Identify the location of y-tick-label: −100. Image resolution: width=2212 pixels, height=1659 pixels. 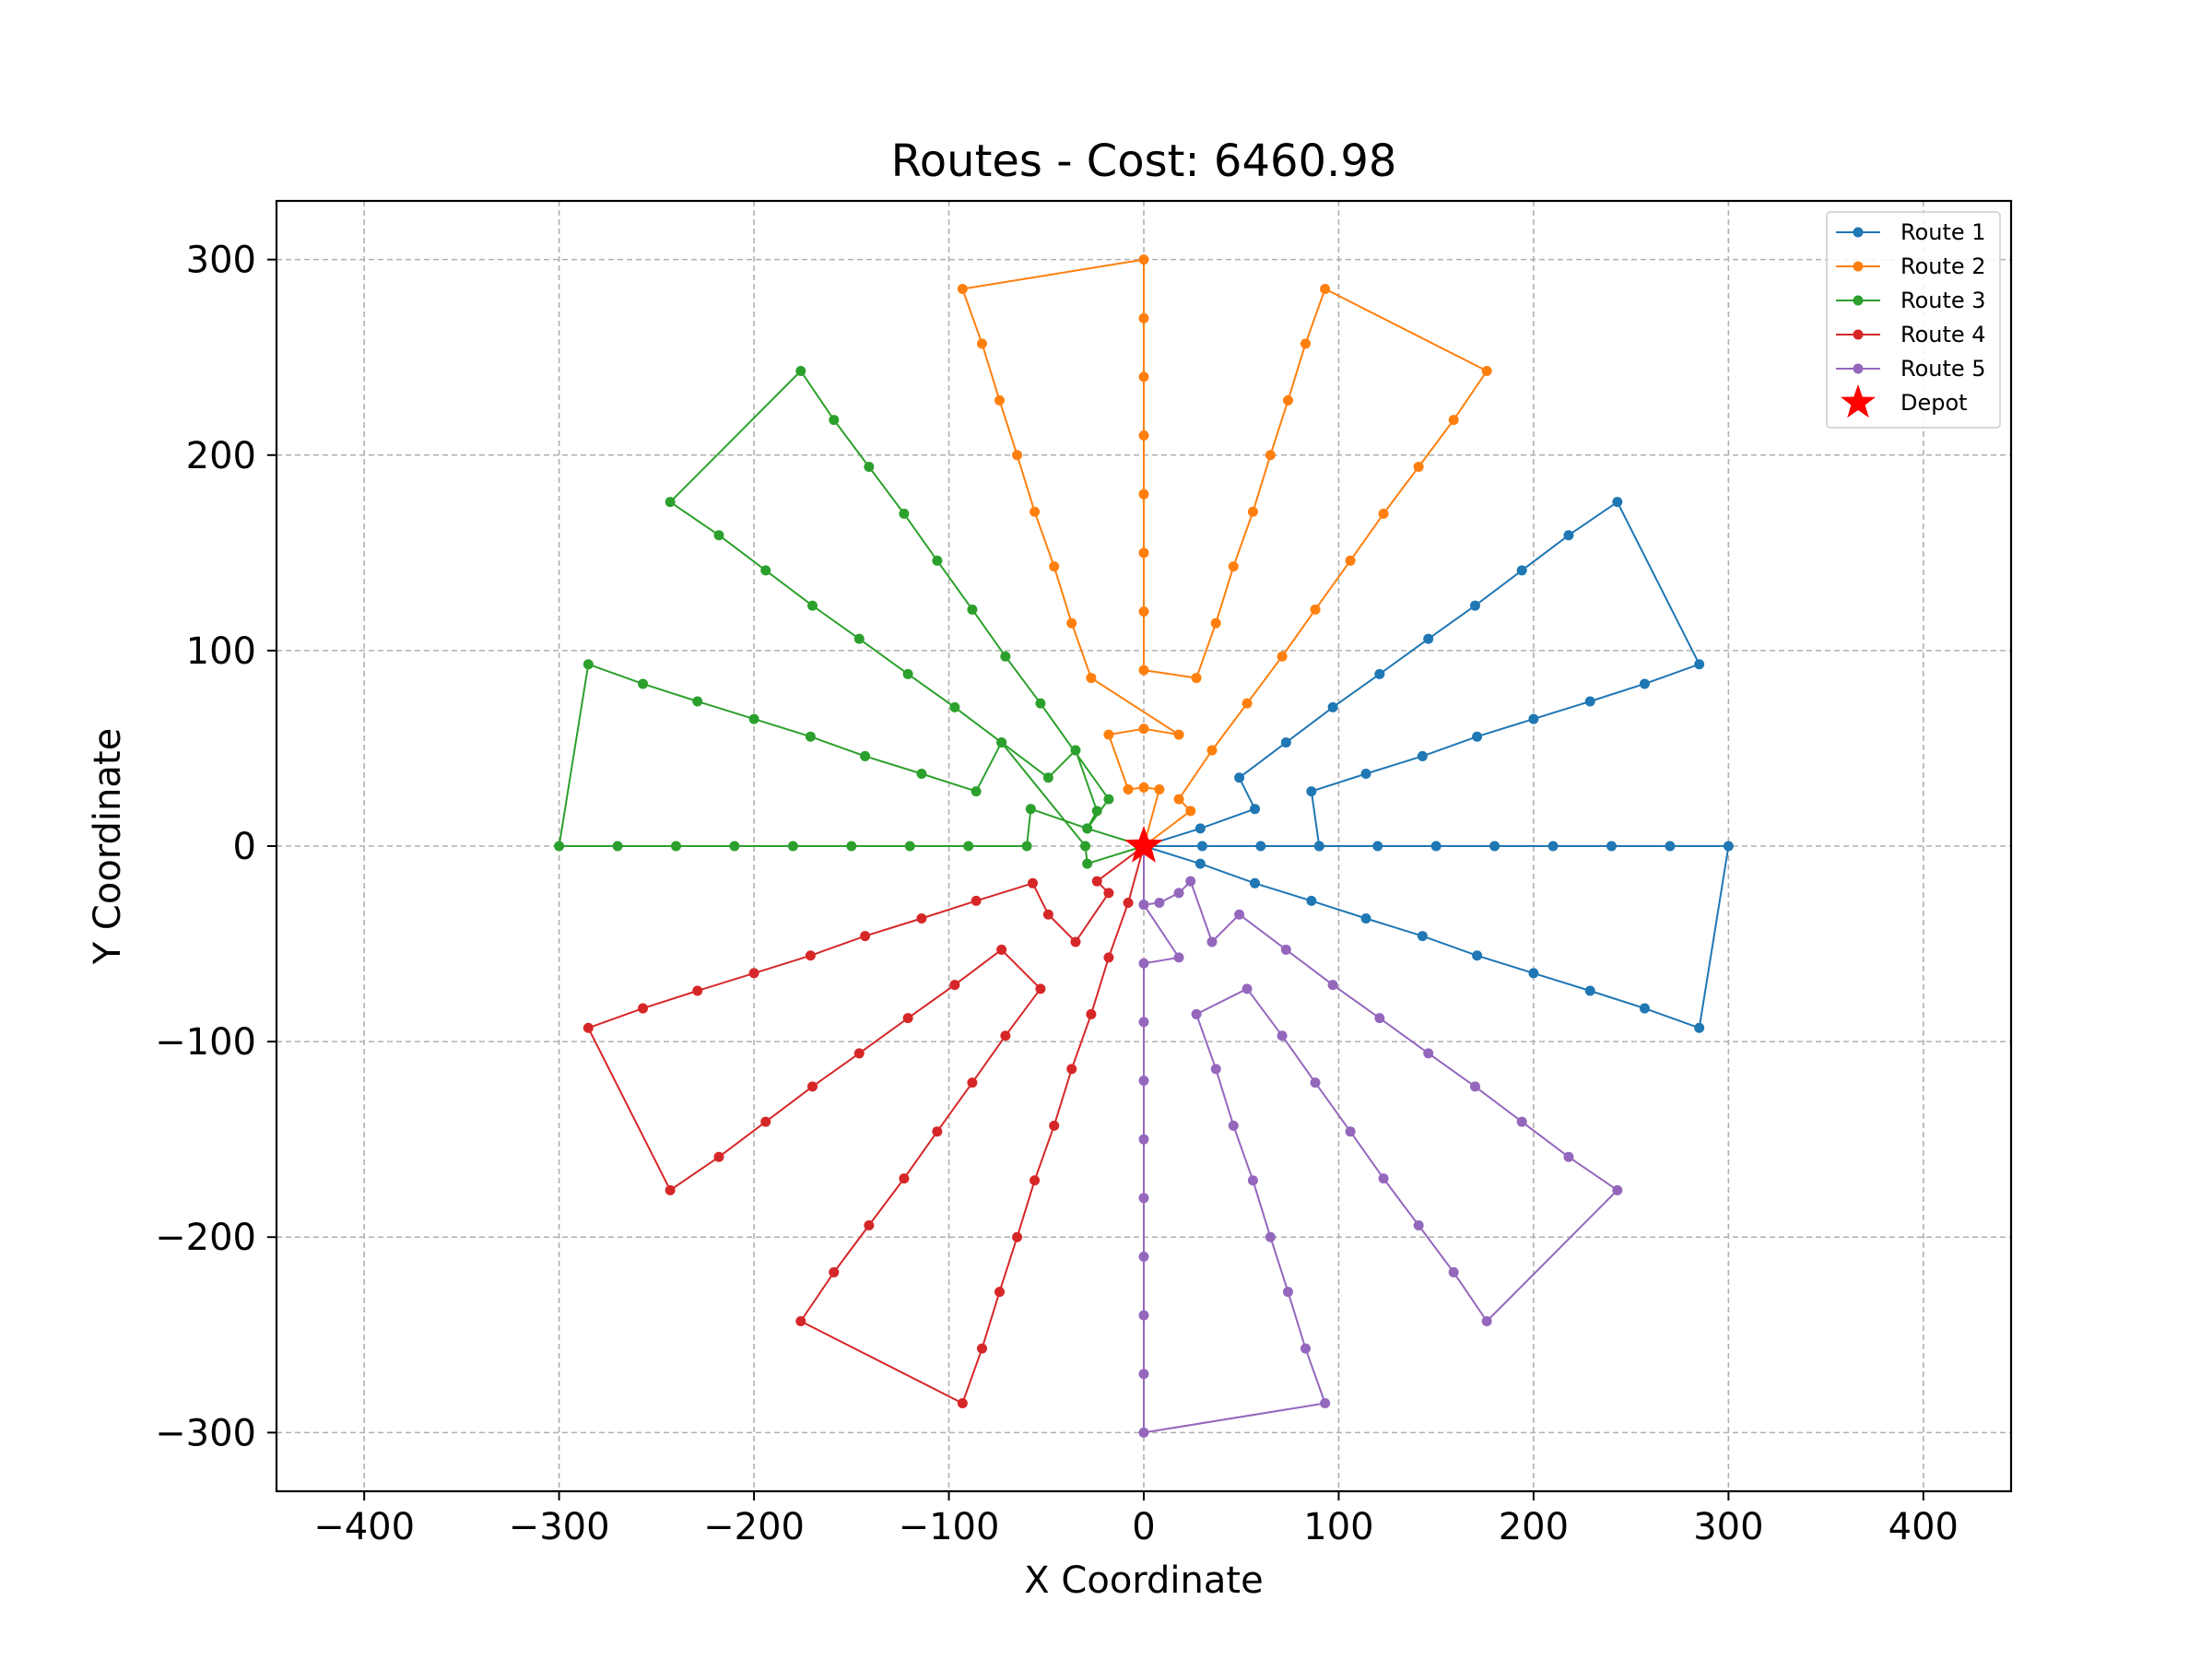
(205, 1042).